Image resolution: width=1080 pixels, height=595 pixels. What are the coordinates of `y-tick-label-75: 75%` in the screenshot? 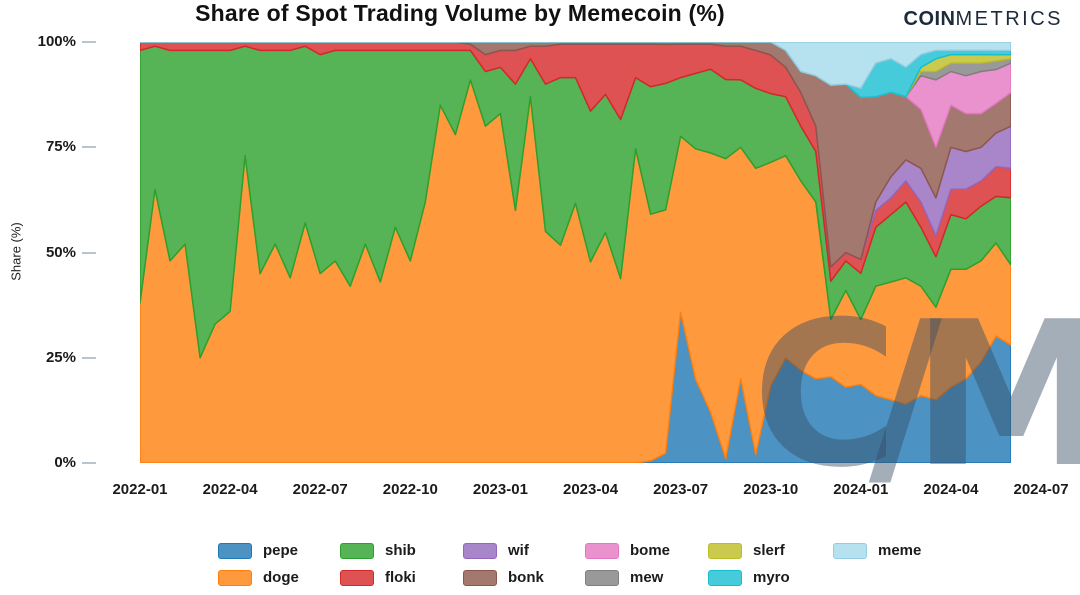 It's located at (60, 147).